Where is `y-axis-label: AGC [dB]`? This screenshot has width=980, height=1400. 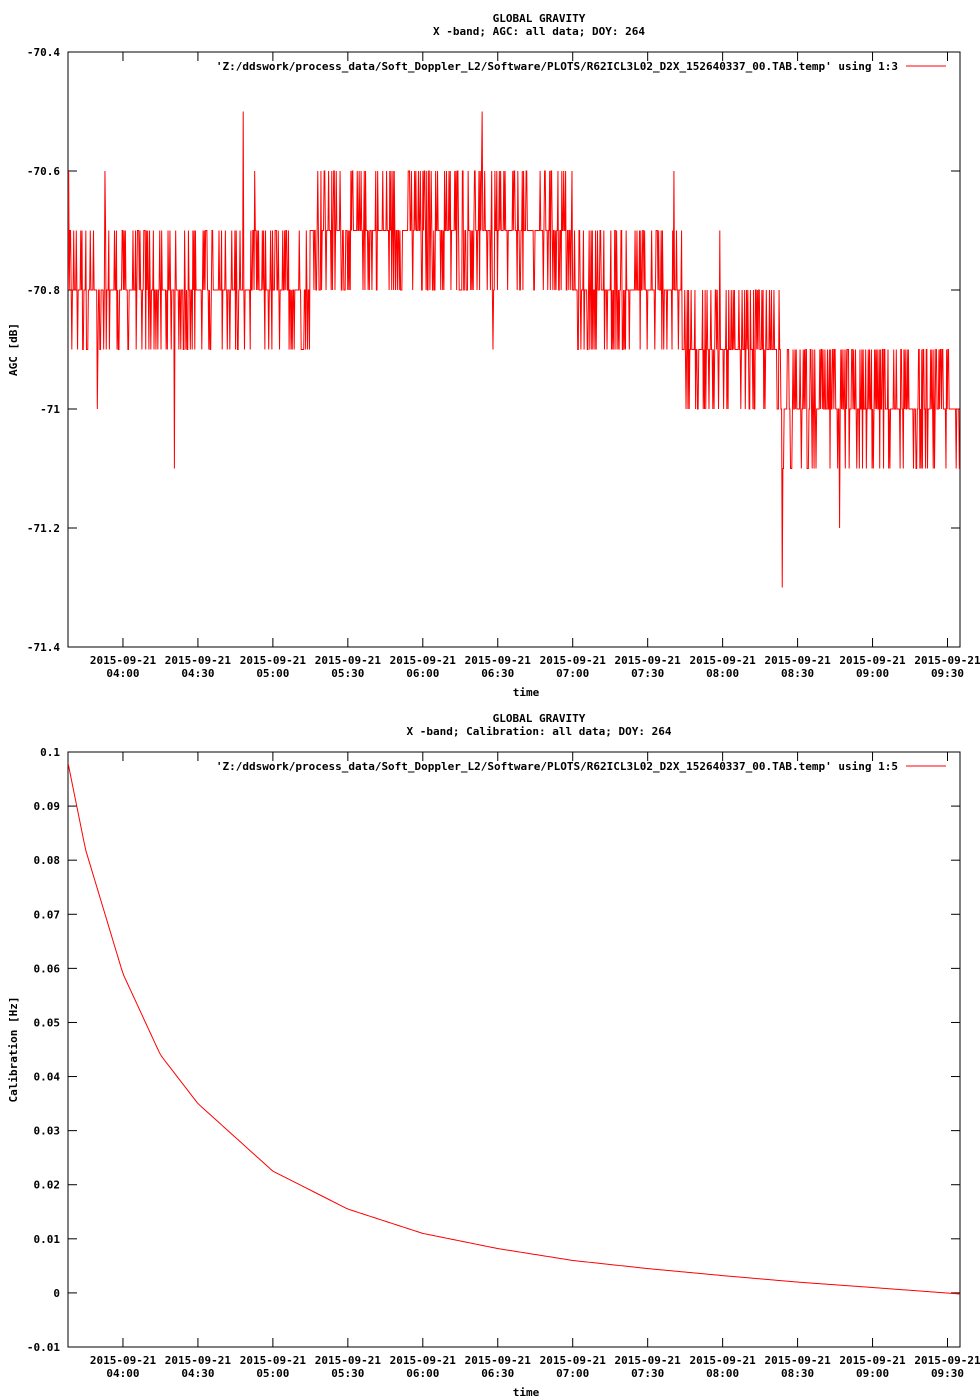 y-axis-label: AGC [dB] is located at coordinates (13, 349).